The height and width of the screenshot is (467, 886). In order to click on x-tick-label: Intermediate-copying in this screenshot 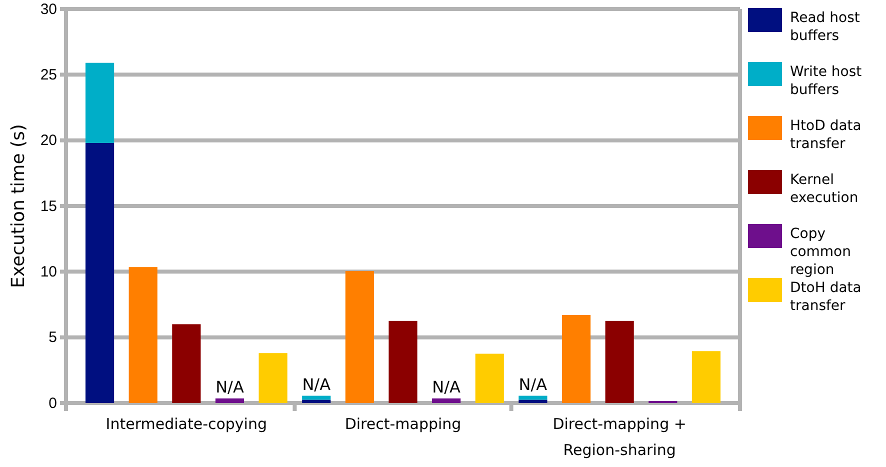, I will do `click(187, 424)`.